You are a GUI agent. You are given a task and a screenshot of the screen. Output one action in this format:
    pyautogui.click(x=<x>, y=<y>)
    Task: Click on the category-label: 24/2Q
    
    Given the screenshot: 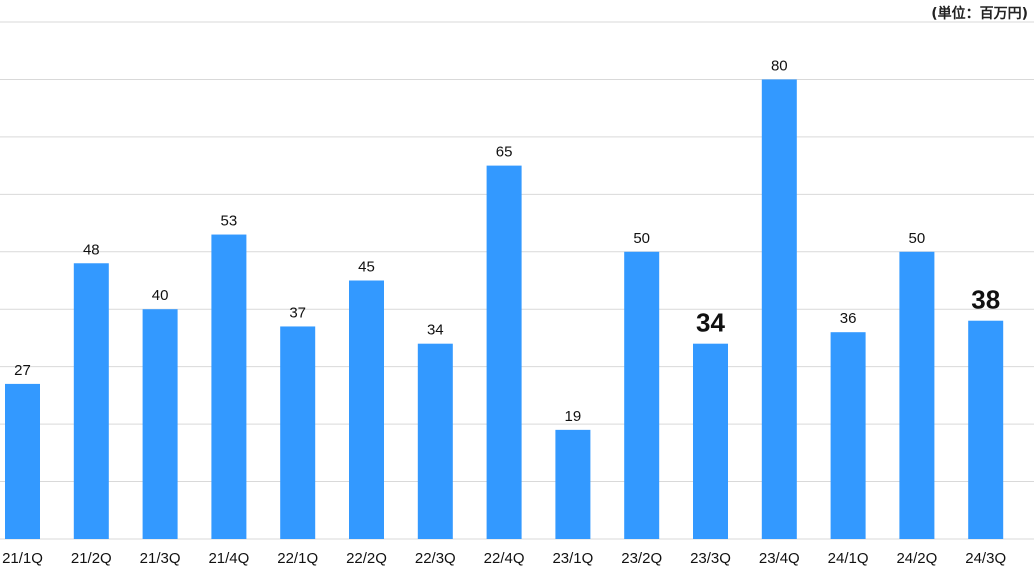 What is the action you would take?
    pyautogui.click(x=916, y=558)
    